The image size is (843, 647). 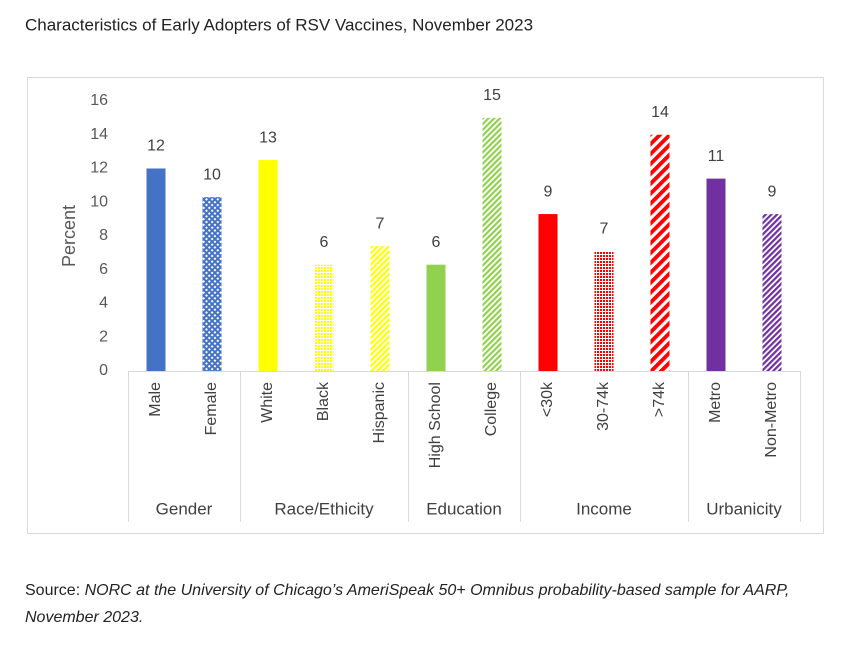 What do you see at coordinates (771, 420) in the screenshot?
I see `x-tick-label: Non-Metro` at bounding box center [771, 420].